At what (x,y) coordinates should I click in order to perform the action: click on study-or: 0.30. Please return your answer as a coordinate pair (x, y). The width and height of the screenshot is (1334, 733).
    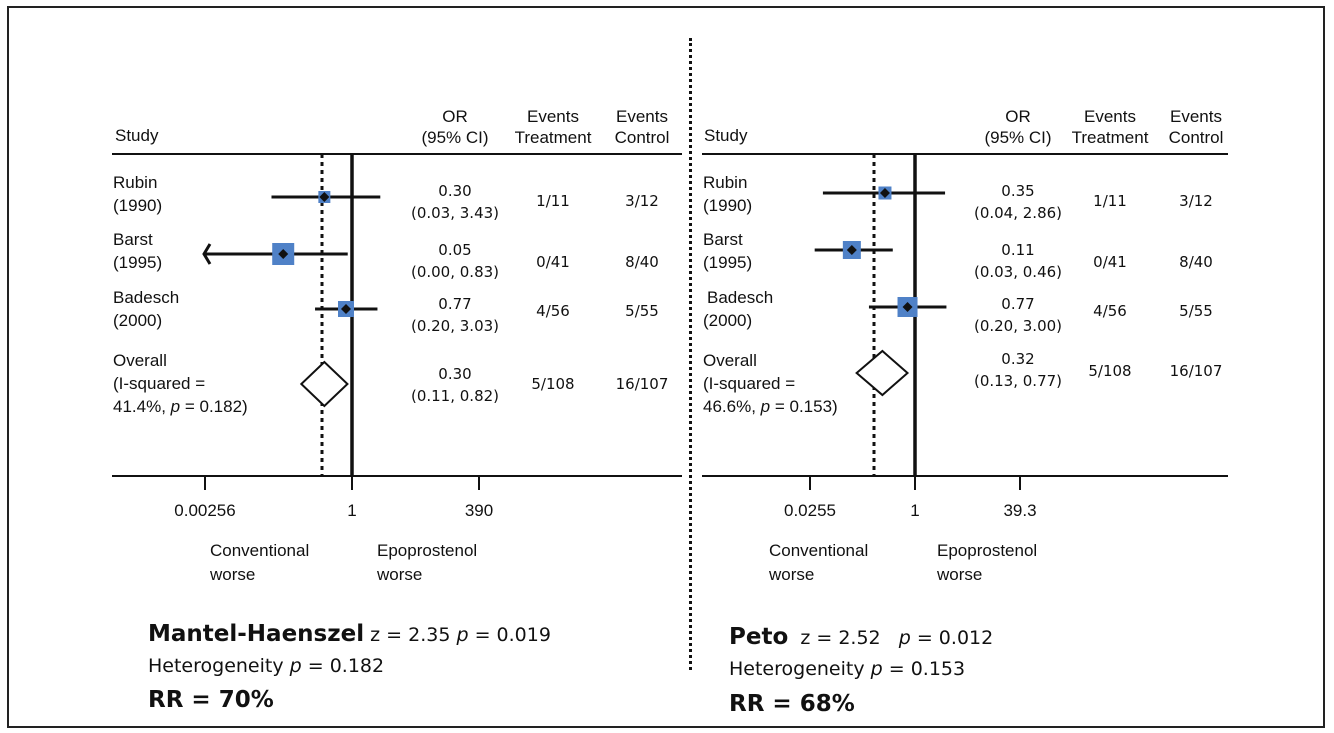
    Looking at the image, I should click on (455, 191).